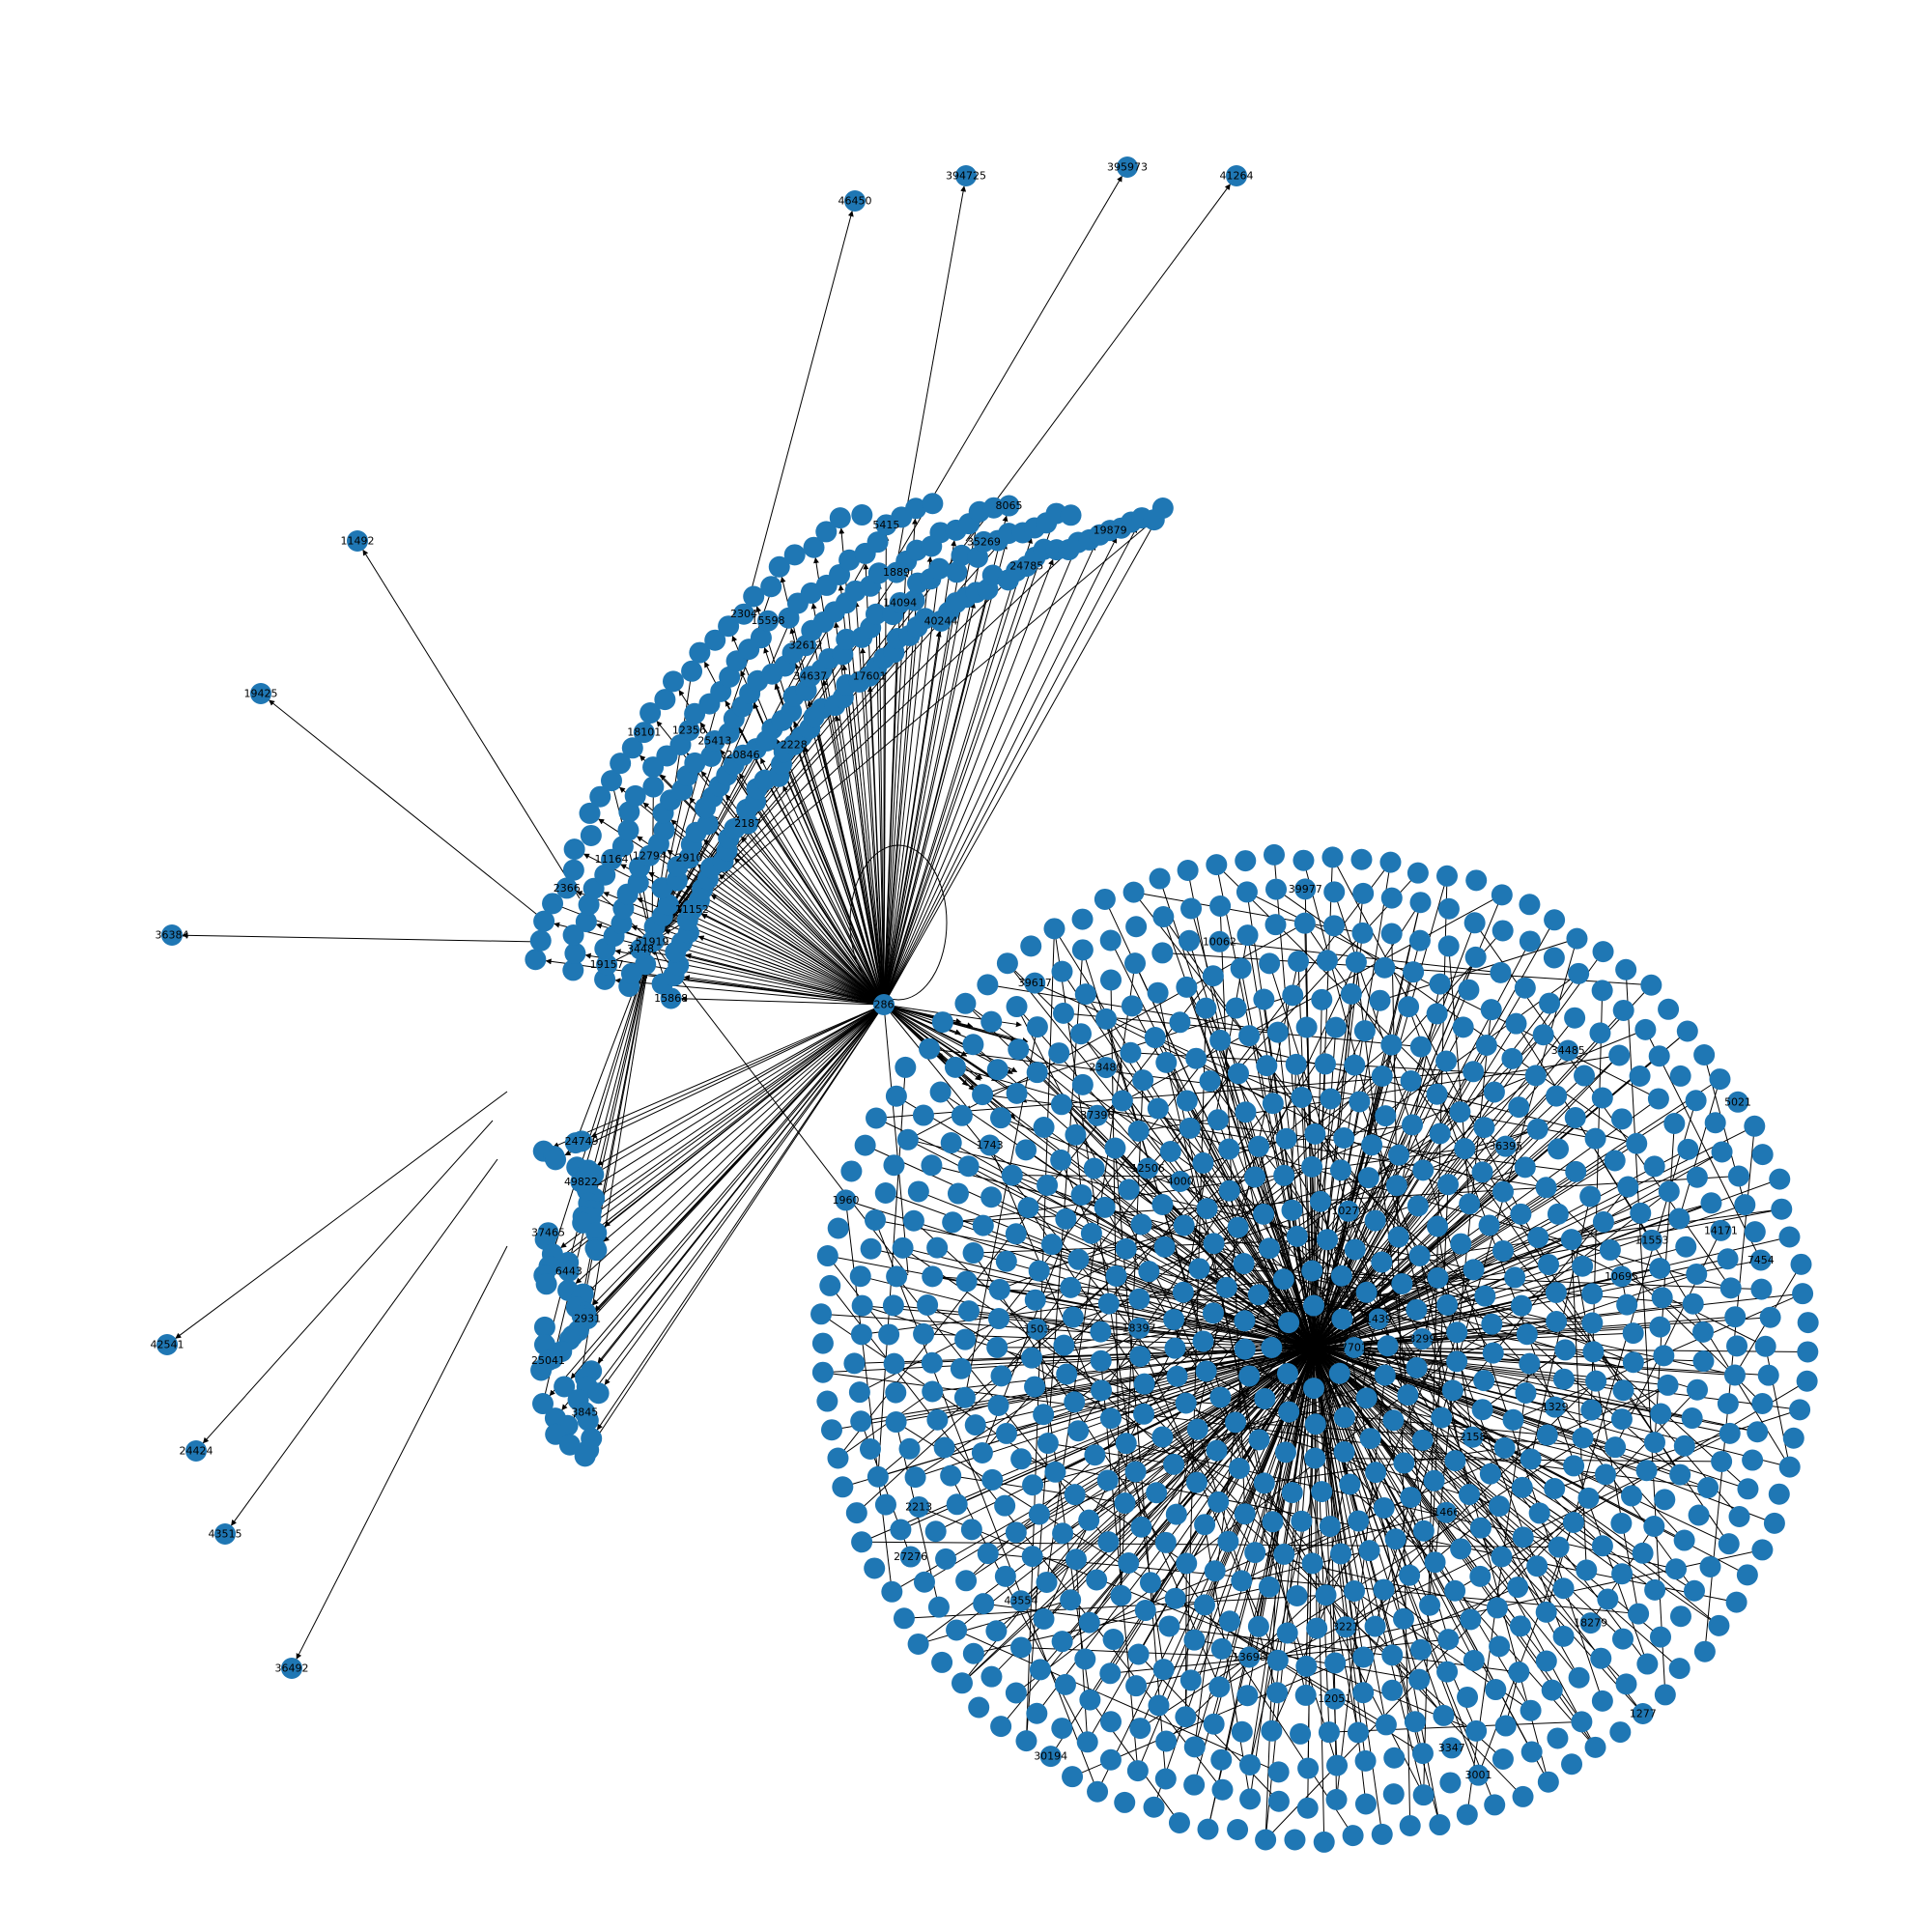  I want to click on outer-node, so click(1127, 167).